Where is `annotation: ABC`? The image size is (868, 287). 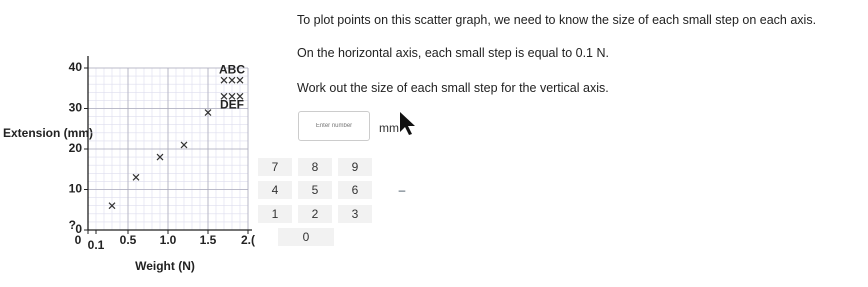 annotation: ABC is located at coordinates (232, 69).